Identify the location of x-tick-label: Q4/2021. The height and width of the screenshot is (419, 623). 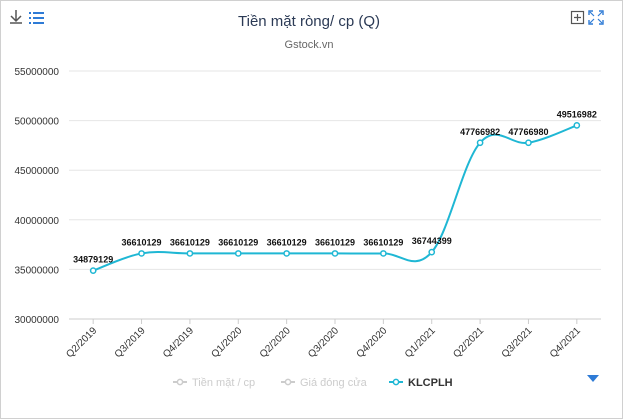
(565, 342).